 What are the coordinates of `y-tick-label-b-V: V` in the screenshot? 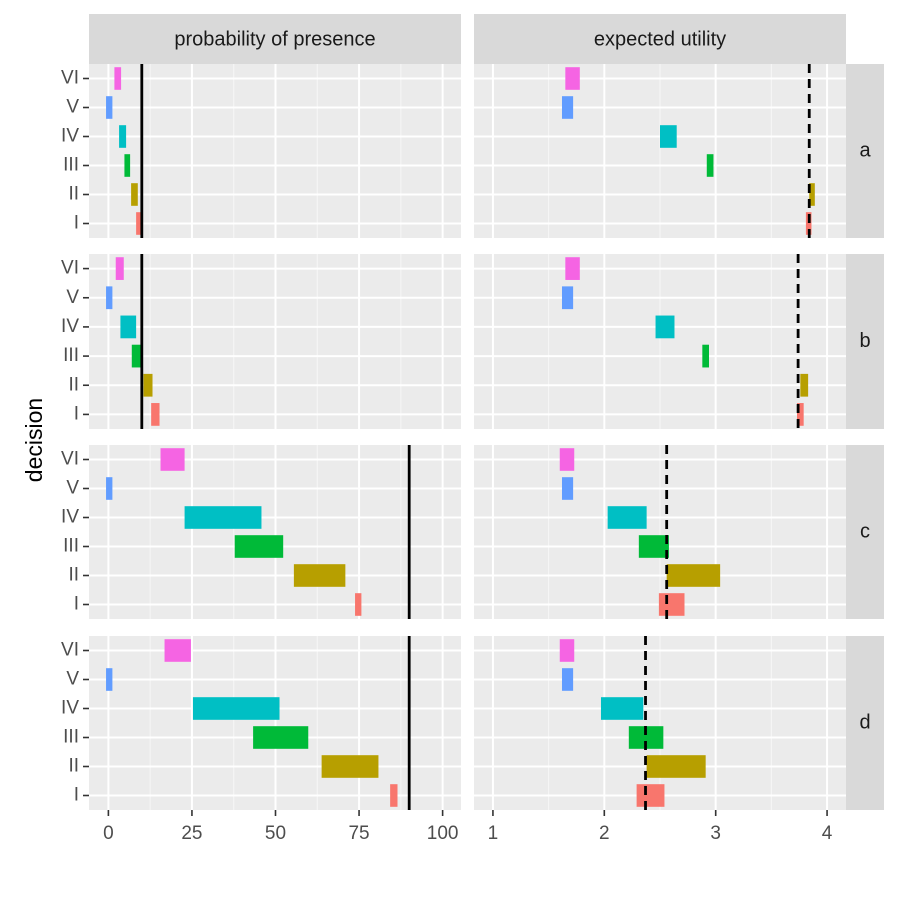 It's located at (72, 297).